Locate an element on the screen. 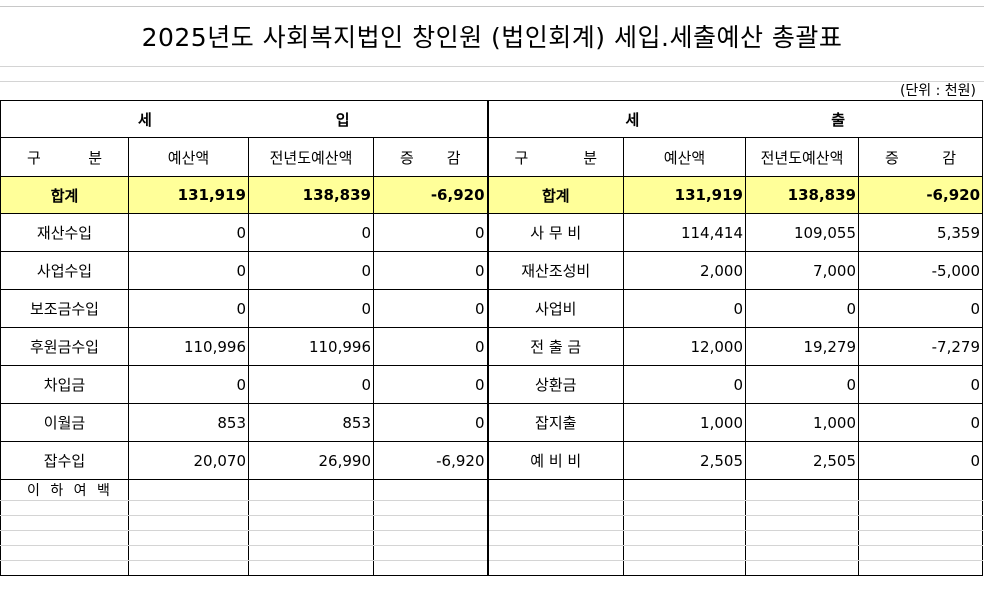  rev-item-label: 재산수입 is located at coordinates (64, 232).